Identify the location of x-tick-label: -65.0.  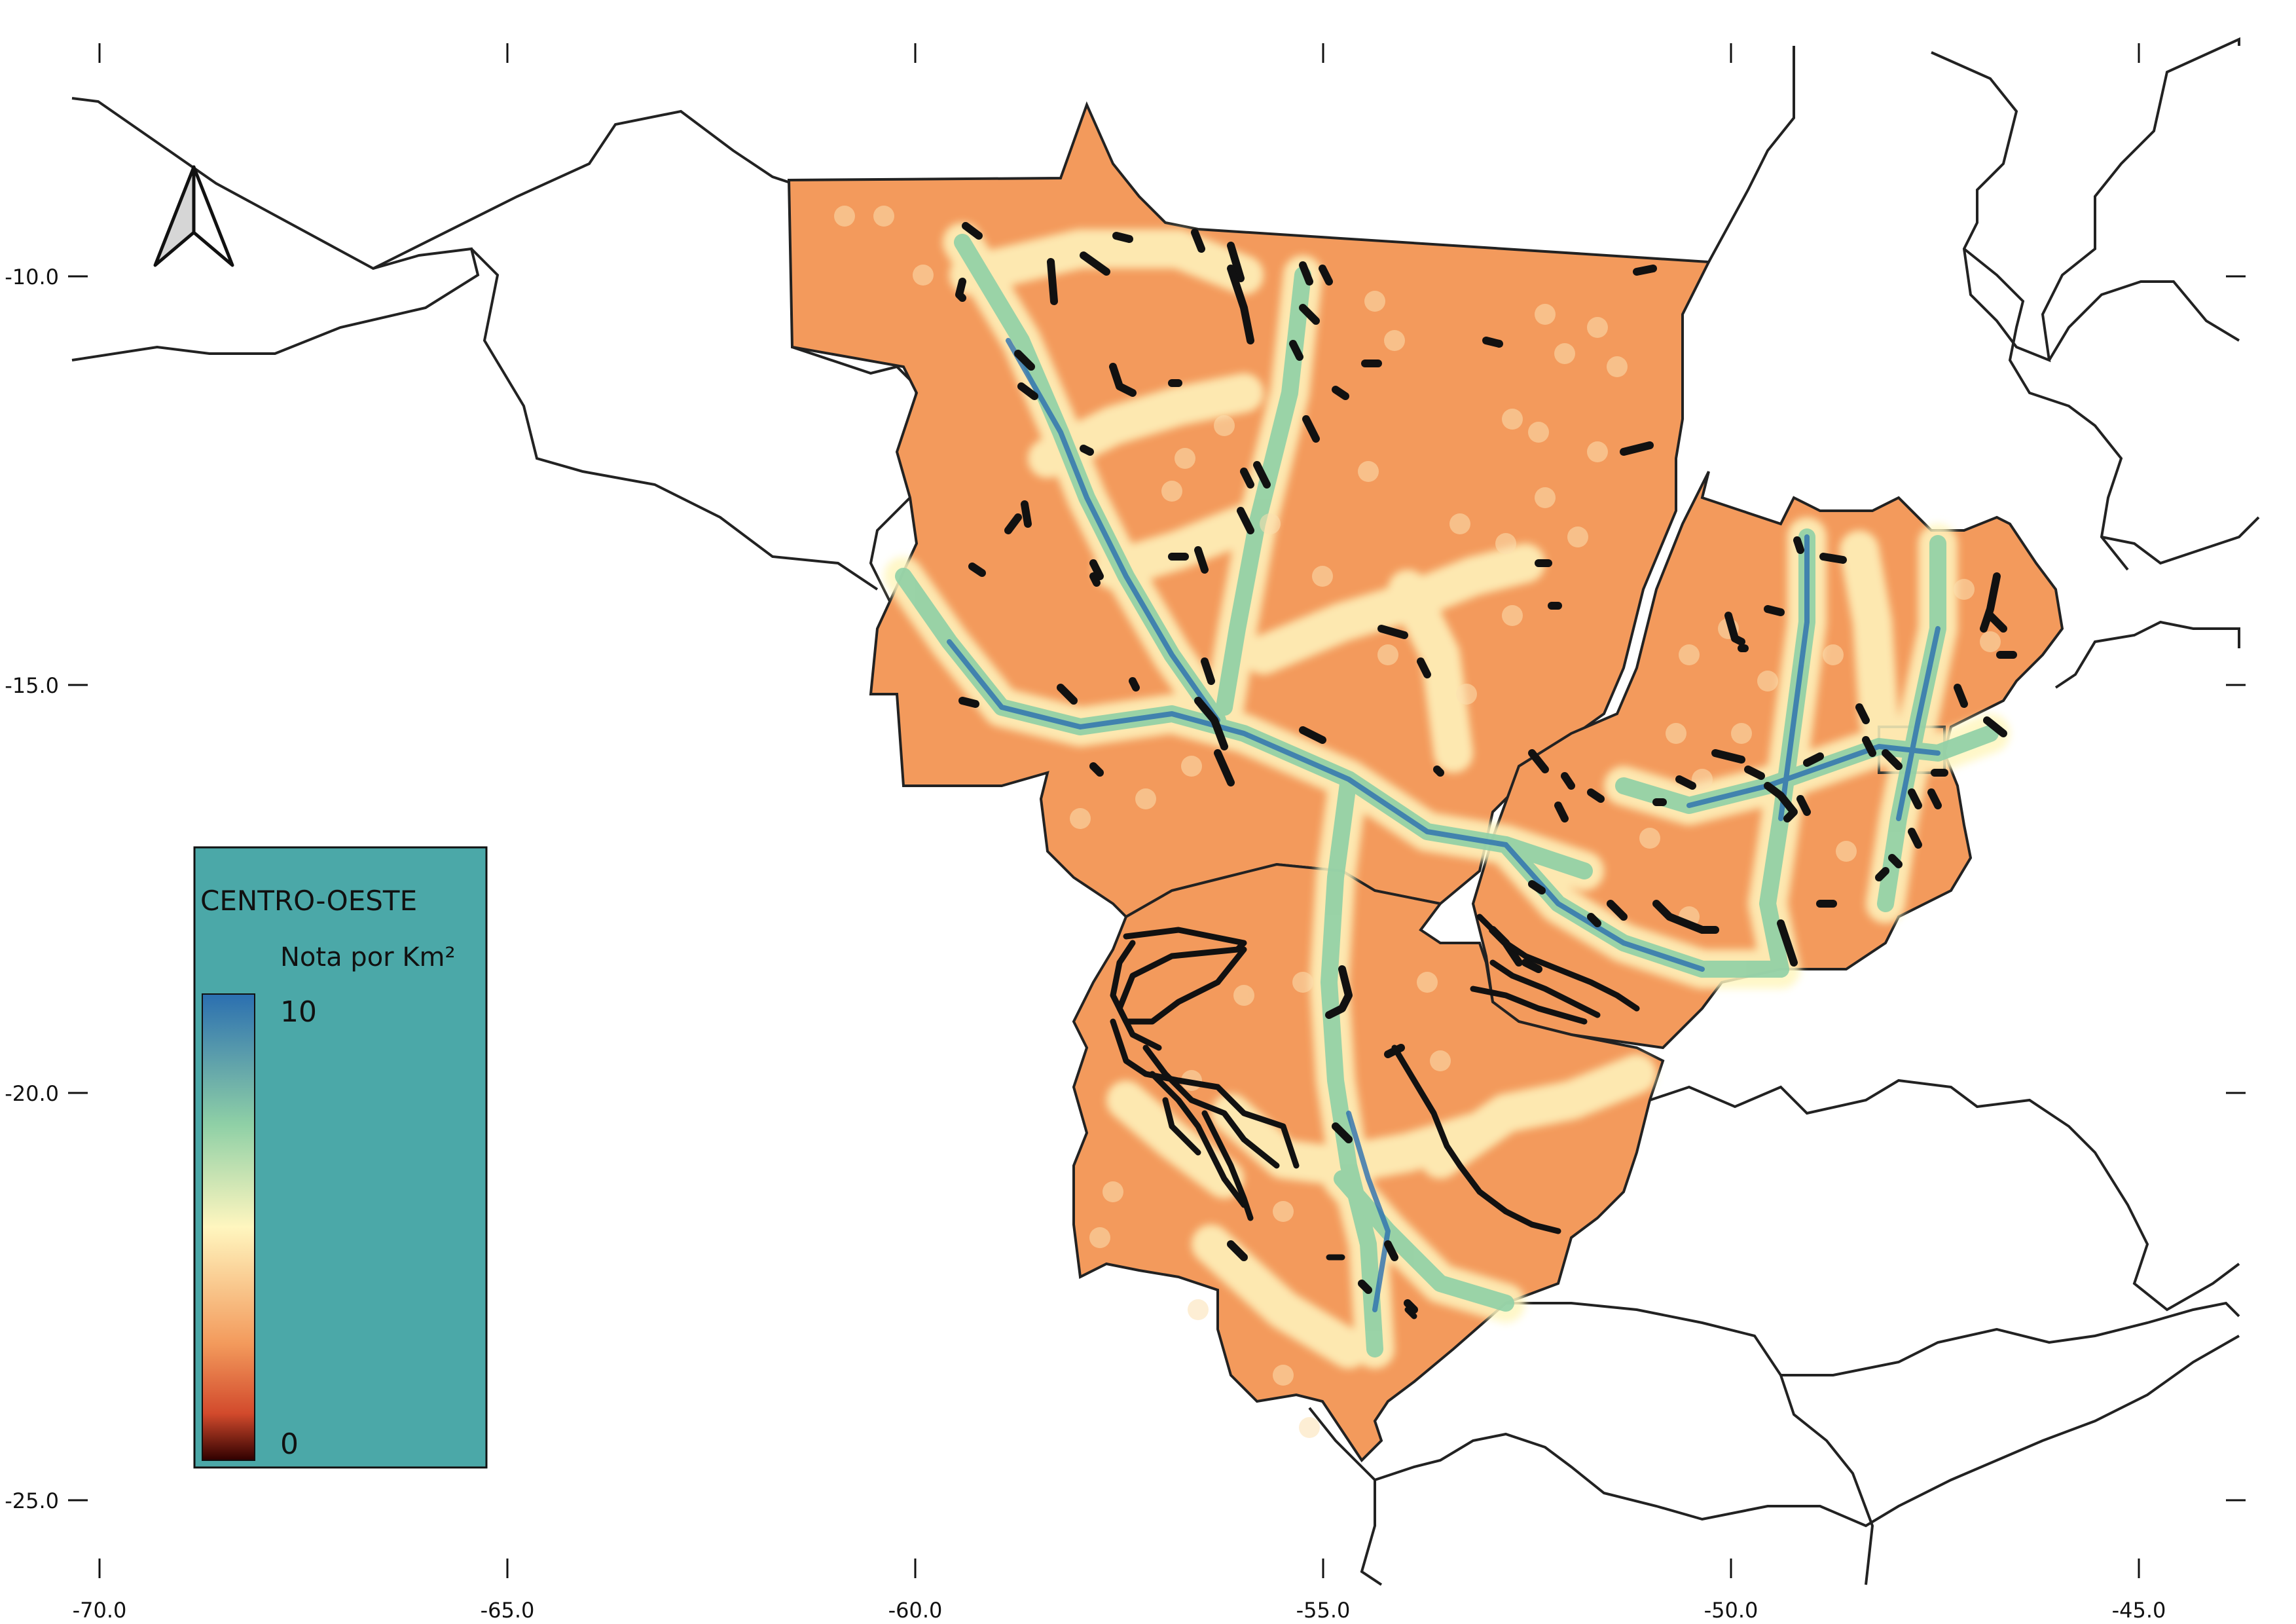
(508, 1610).